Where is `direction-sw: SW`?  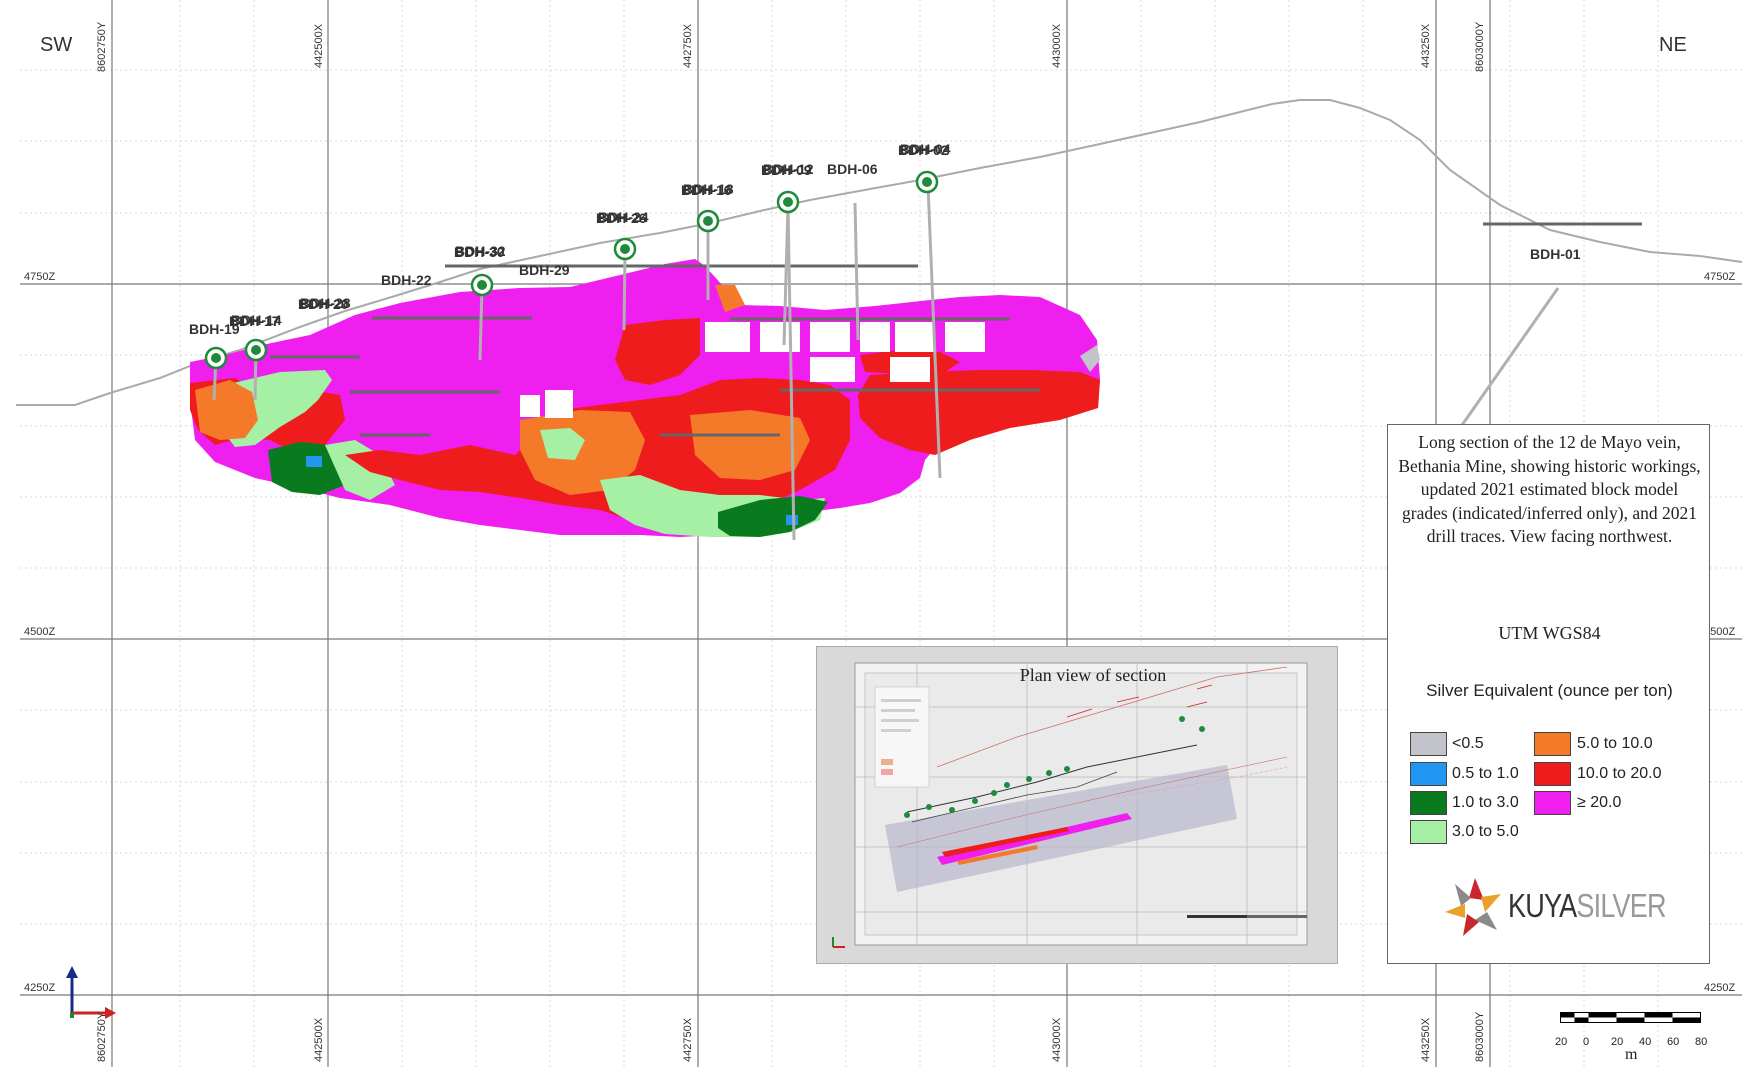 direction-sw: SW is located at coordinates (56, 45).